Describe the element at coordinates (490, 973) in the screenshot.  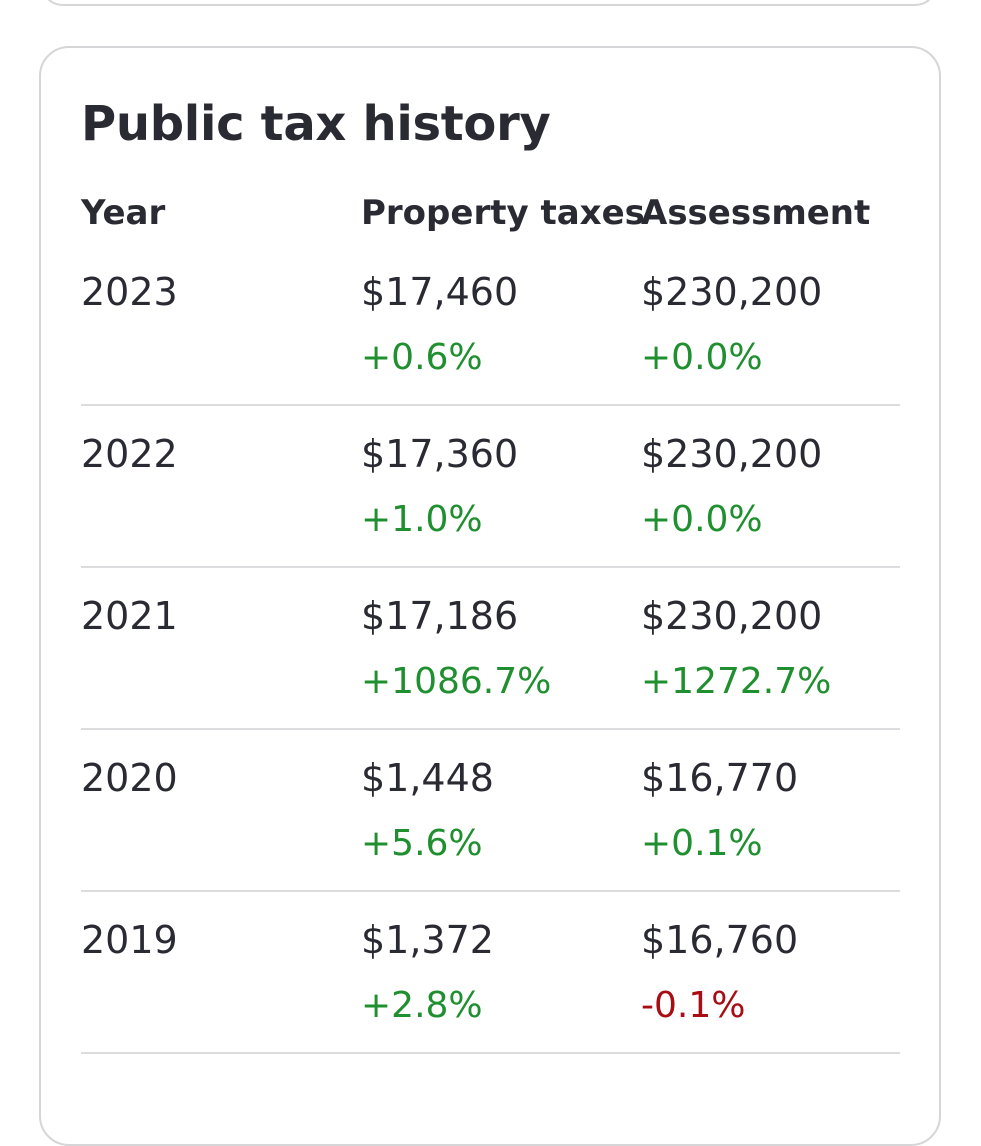
I see `table-row: 2019 $1,372 +2.8% $16,760 -0.1%` at that location.